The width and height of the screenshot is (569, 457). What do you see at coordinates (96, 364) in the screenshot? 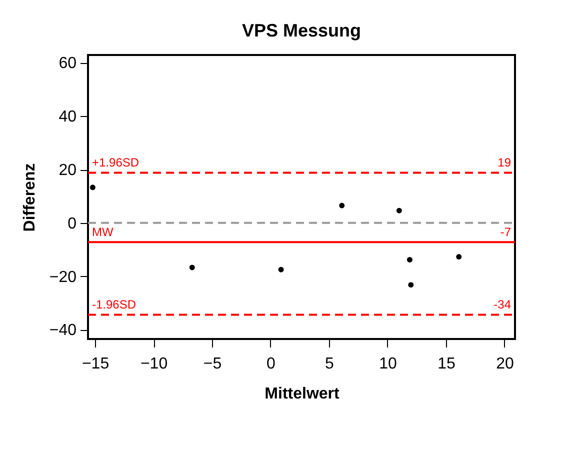
I see `x-tick-label: −15` at bounding box center [96, 364].